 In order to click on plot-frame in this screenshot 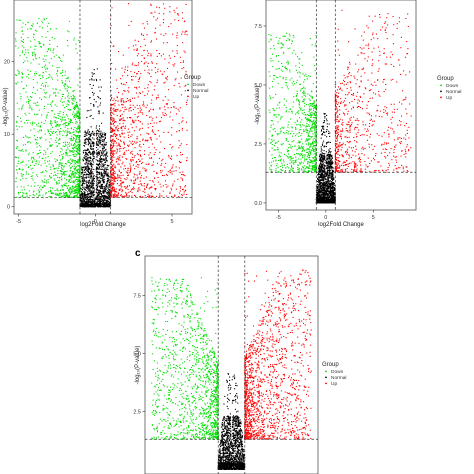, I will do `click(341, 105)`.